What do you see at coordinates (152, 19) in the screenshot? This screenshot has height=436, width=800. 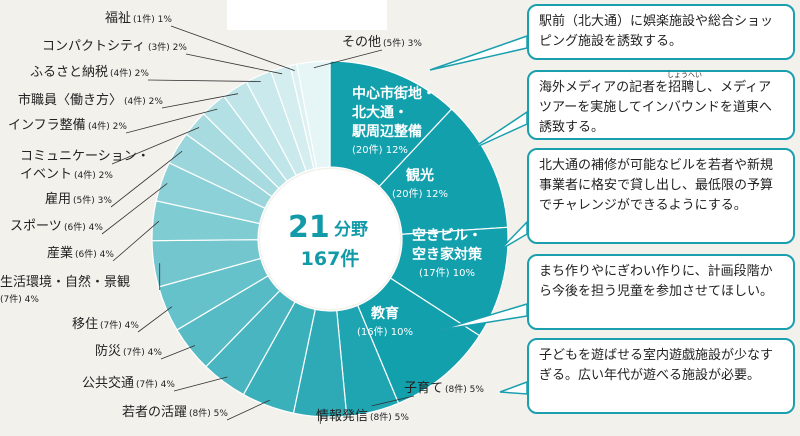 I see `slice-value: (1件) 1%` at bounding box center [152, 19].